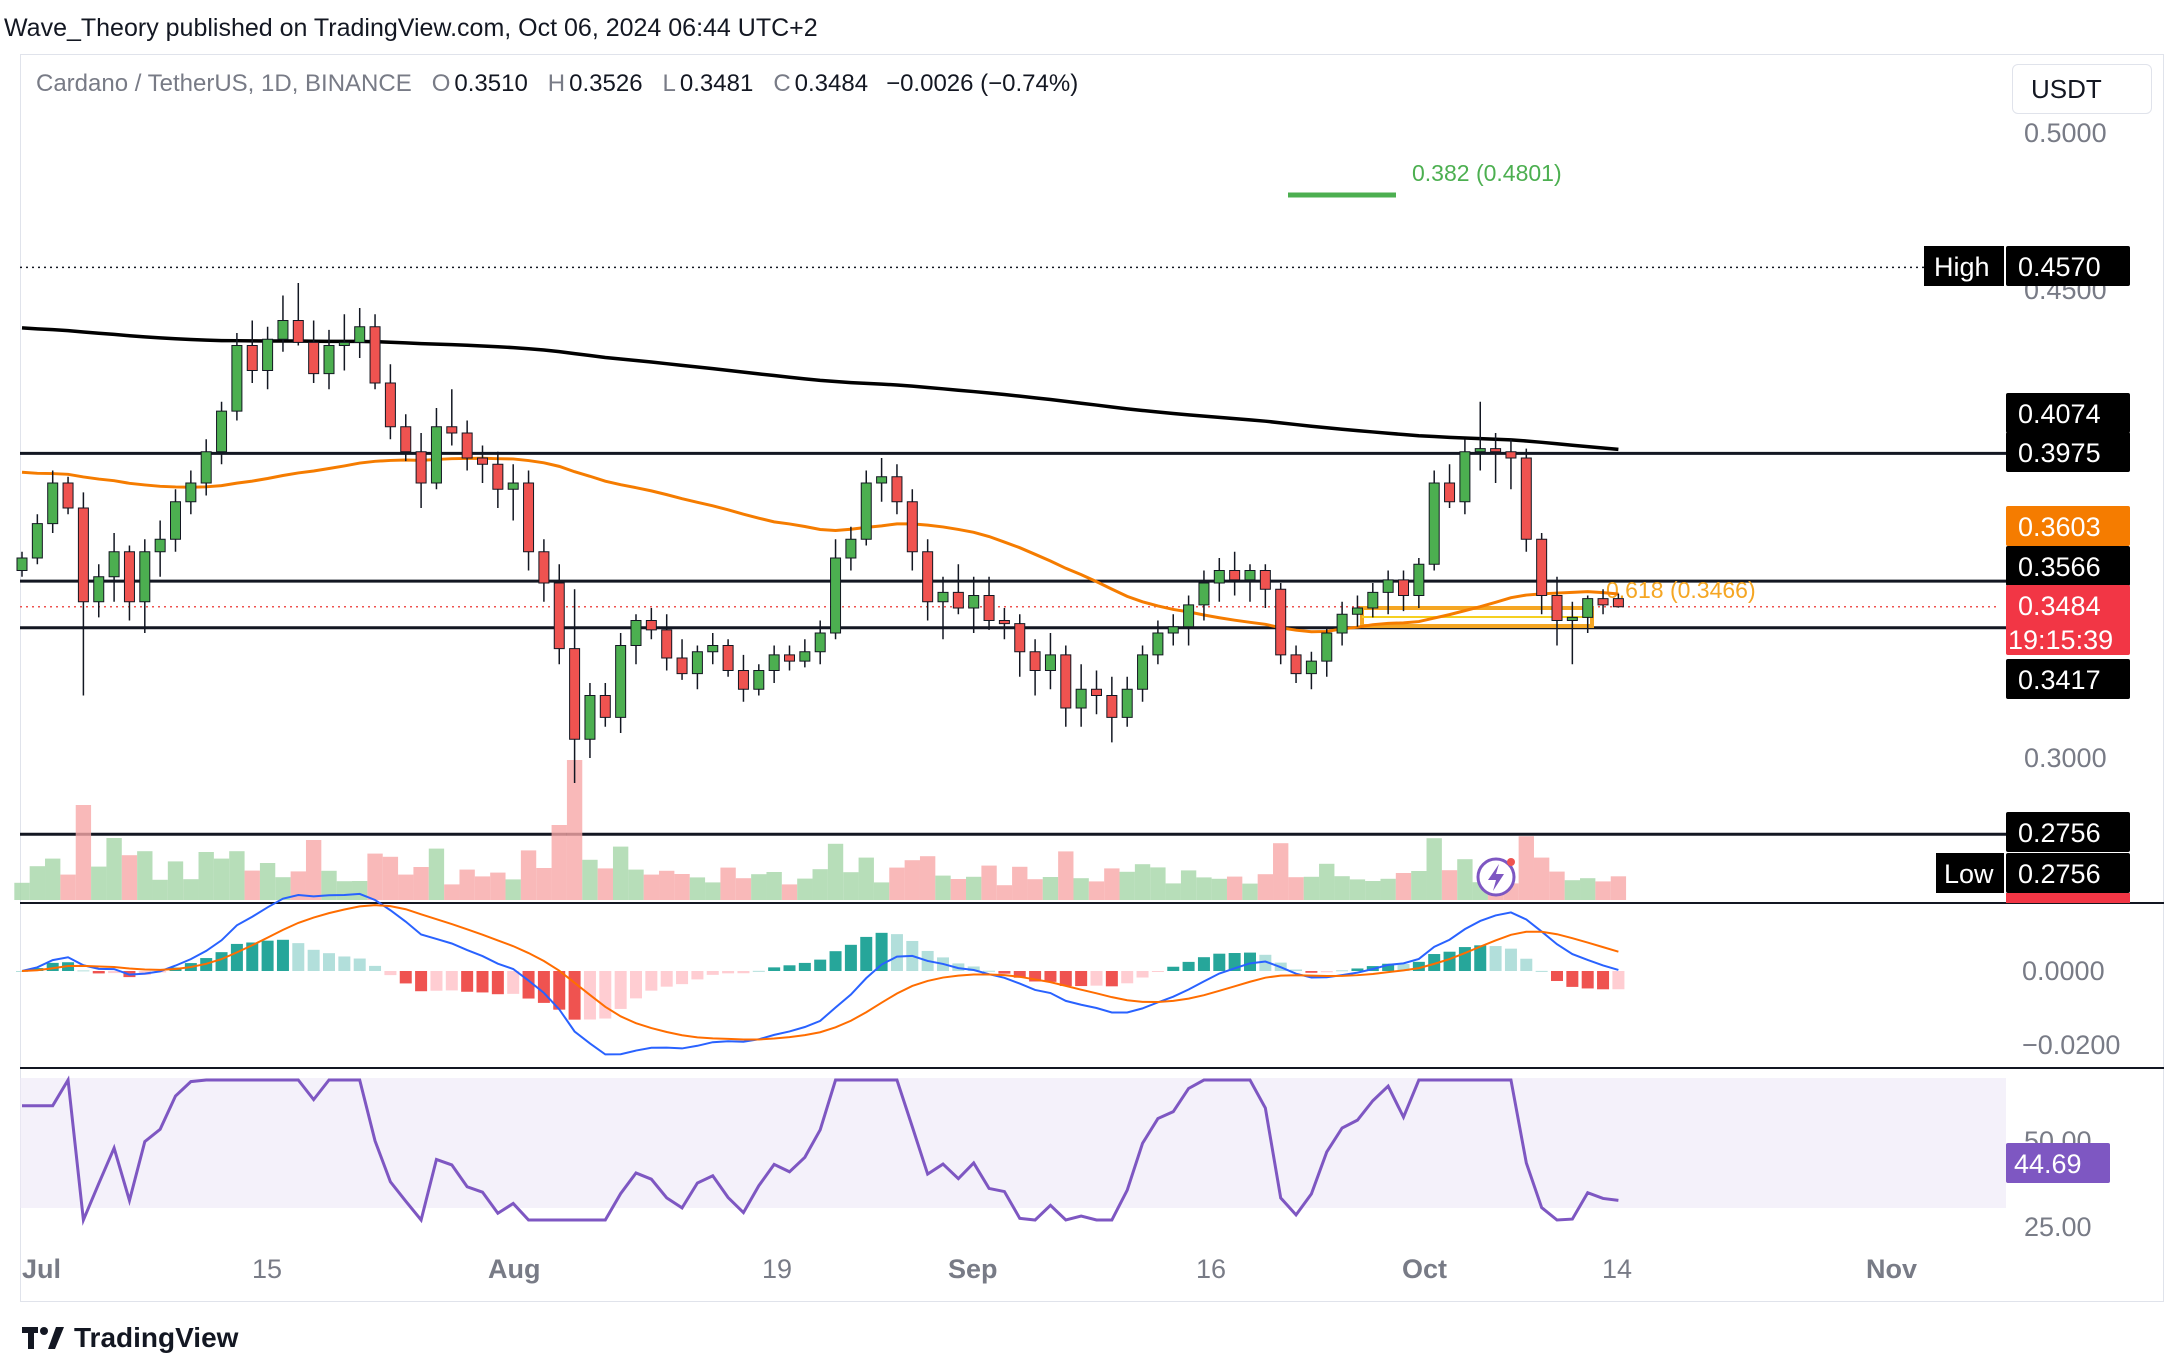 The width and height of the screenshot is (2184, 1372). Describe the element at coordinates (982, 83) in the screenshot. I see `change-value: −0.0026 (−0.74%)` at that location.